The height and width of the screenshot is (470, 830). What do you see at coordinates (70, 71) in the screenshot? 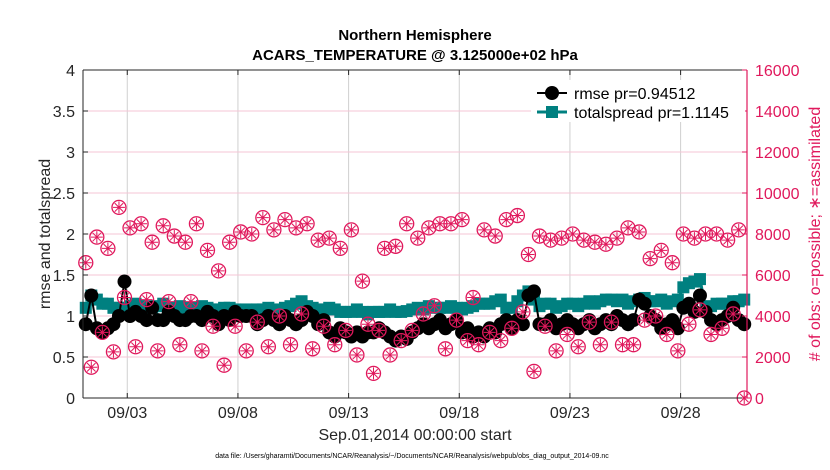
I see `y-tick-label-left: 4` at bounding box center [70, 71].